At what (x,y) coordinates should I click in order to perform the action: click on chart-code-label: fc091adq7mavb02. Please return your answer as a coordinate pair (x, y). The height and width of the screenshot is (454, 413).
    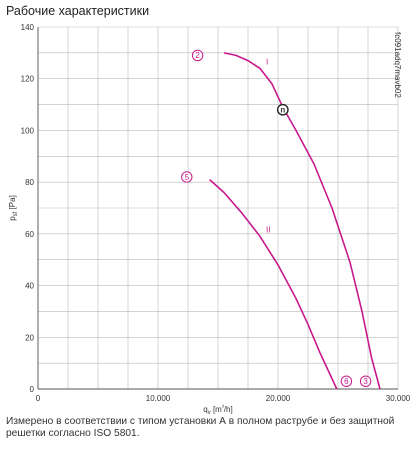
    Looking at the image, I should click on (397, 65).